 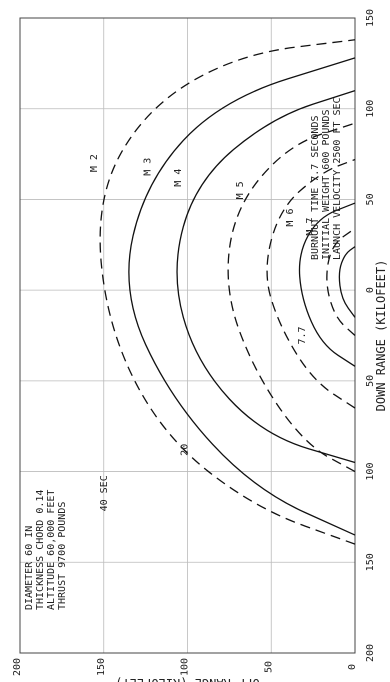 What do you see at coordinates (148, 167) in the screenshot?
I see `mach-label: M 3` at bounding box center [148, 167].